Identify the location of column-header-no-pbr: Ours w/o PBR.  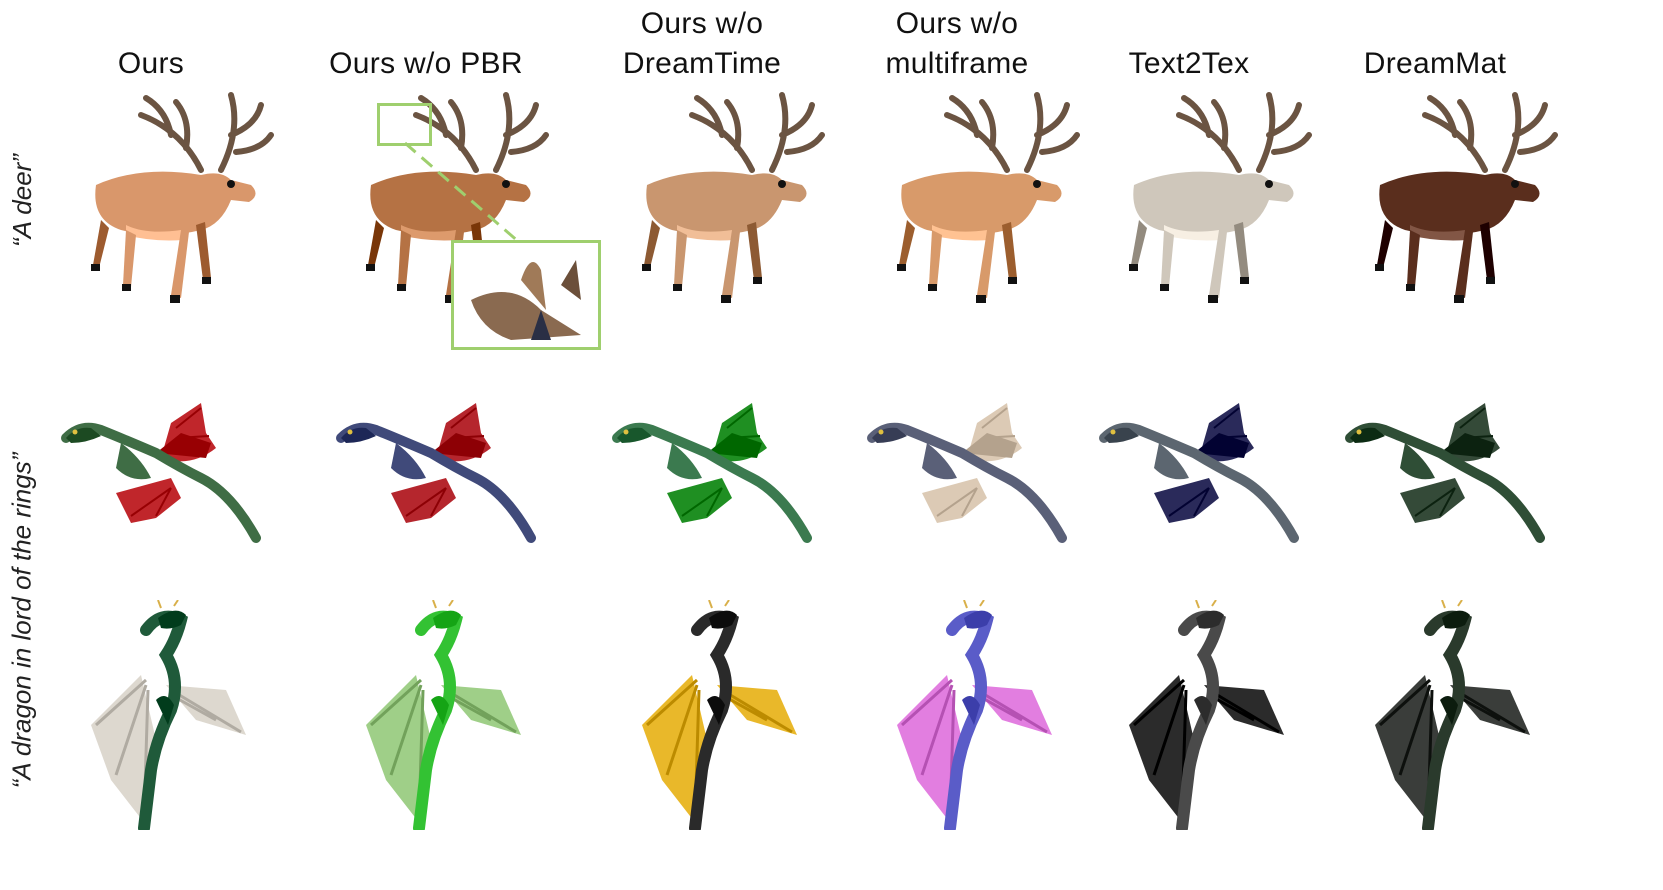
(426, 42).